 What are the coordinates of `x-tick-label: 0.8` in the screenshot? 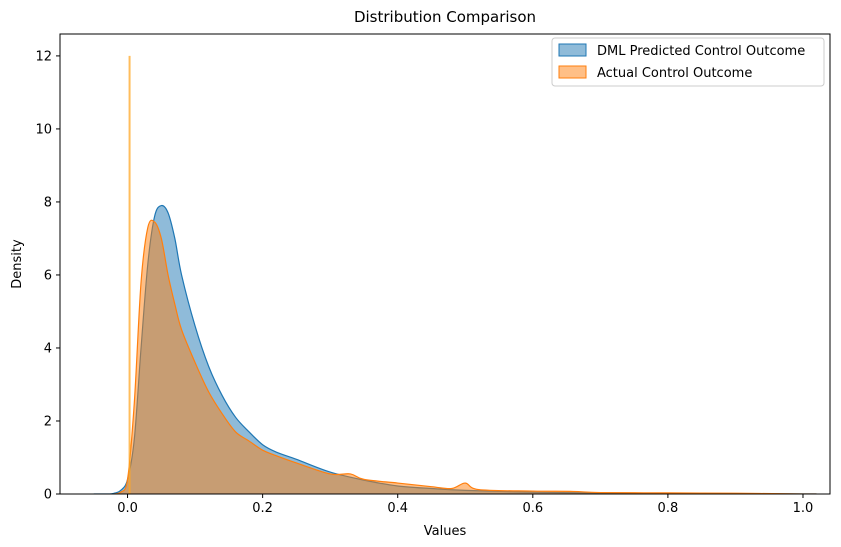 It's located at (668, 508).